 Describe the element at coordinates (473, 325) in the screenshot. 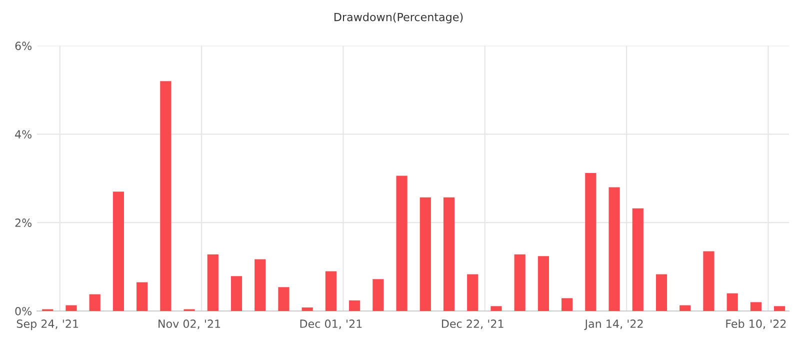

I see `x-tick-label: Dec 22, '21` at that location.